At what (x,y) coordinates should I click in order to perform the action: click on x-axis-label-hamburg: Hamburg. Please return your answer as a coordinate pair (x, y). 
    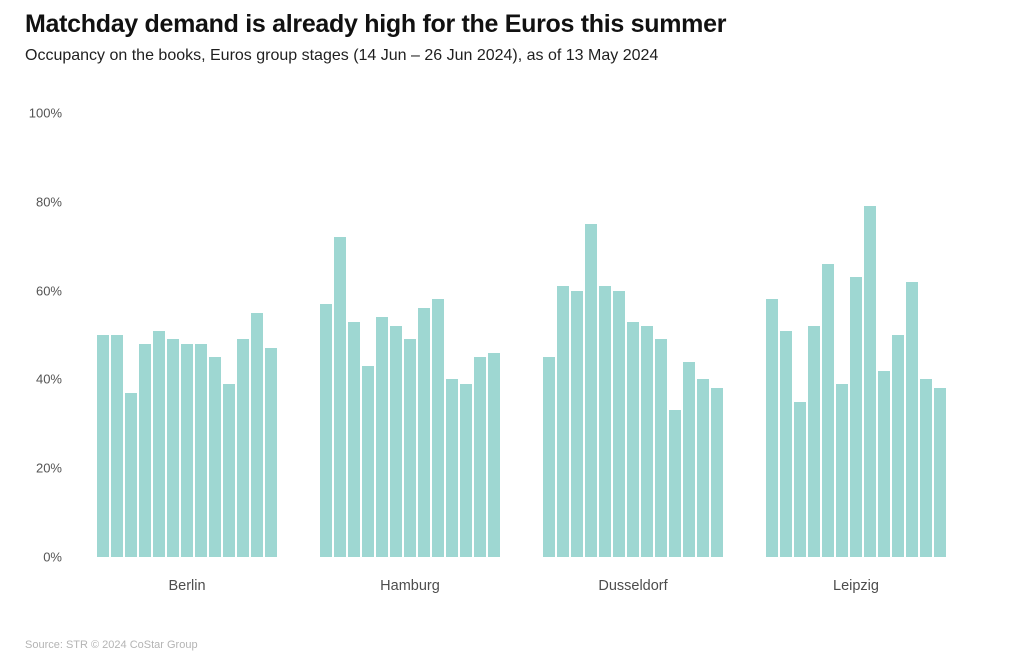
    Looking at the image, I should click on (410, 586).